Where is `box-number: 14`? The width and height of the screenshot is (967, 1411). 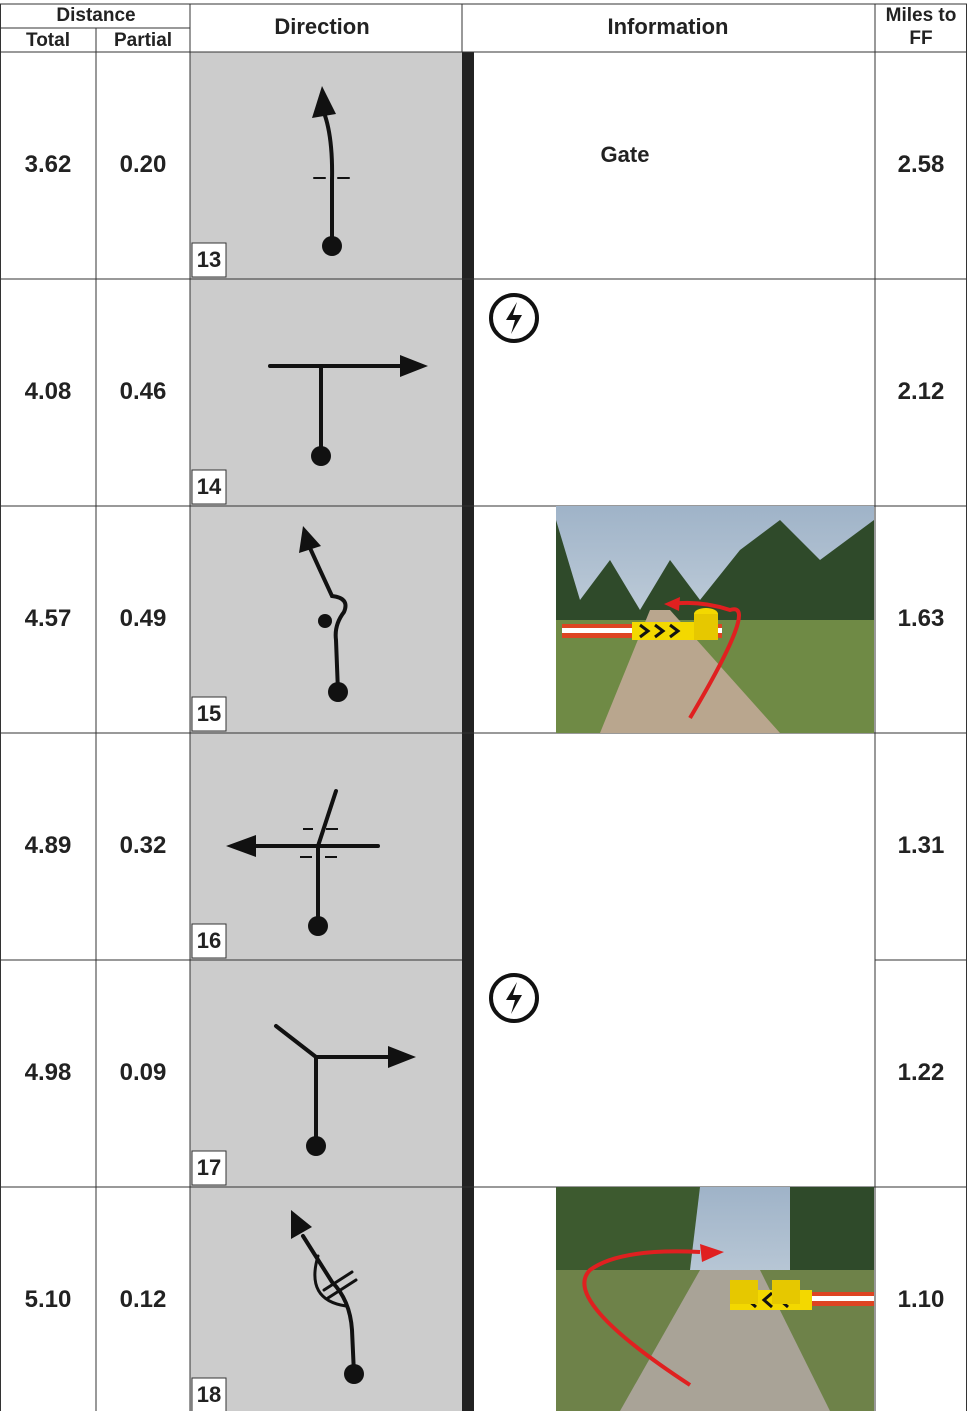
box-number: 14 is located at coordinates (209, 486).